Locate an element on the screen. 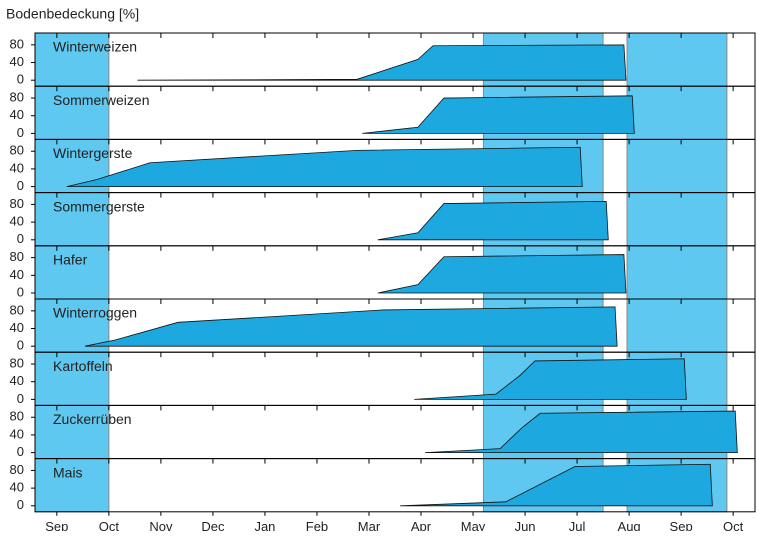 The height and width of the screenshot is (536, 758). x-tick-label: Aug is located at coordinates (629, 525).